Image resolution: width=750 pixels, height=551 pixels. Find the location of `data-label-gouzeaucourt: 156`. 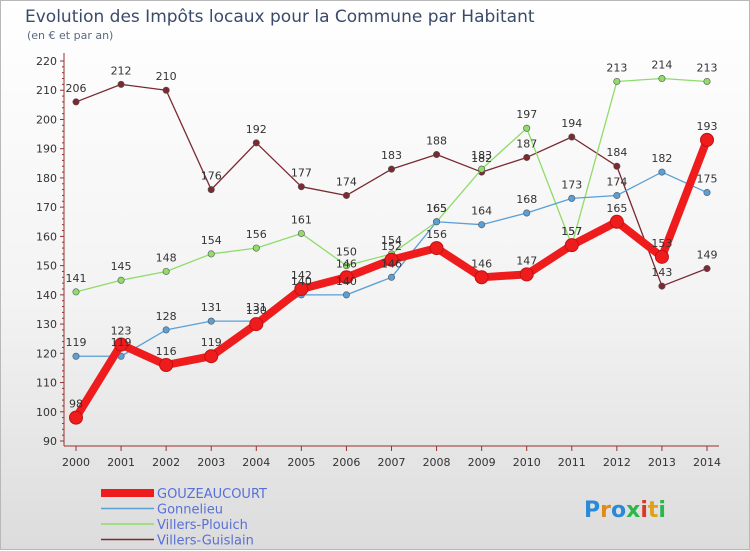

data-label-gouzeaucourt: 156 is located at coordinates (436, 234).